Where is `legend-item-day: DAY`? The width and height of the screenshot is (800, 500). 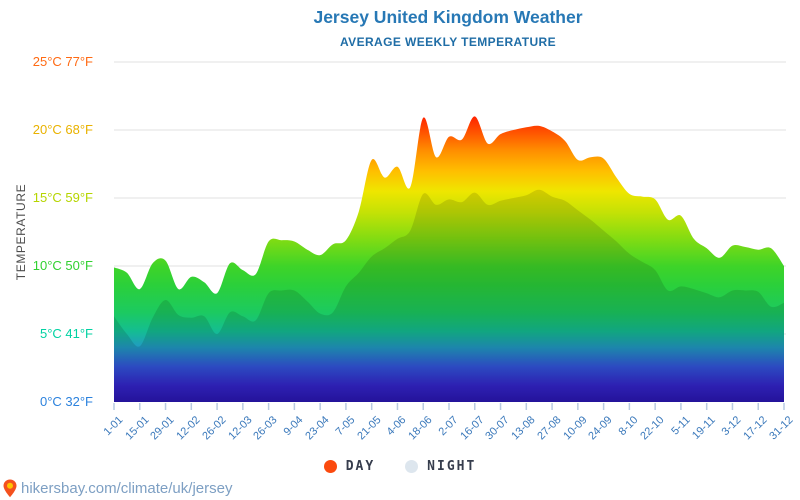 legend-item-day: DAY is located at coordinates (349, 466).